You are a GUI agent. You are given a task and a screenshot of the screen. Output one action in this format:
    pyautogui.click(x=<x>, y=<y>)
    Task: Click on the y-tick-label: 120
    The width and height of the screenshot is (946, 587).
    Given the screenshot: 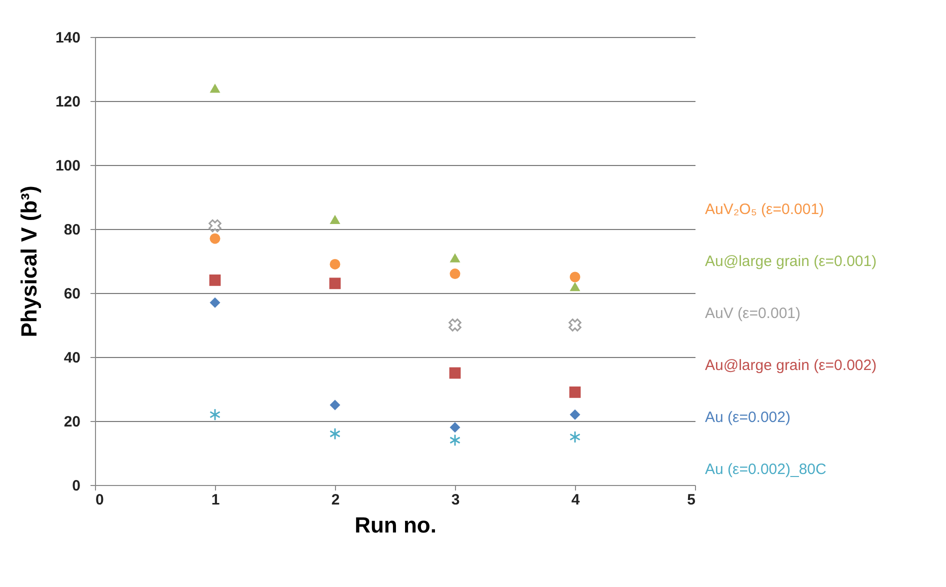 What is the action you would take?
    pyautogui.click(x=67, y=102)
    